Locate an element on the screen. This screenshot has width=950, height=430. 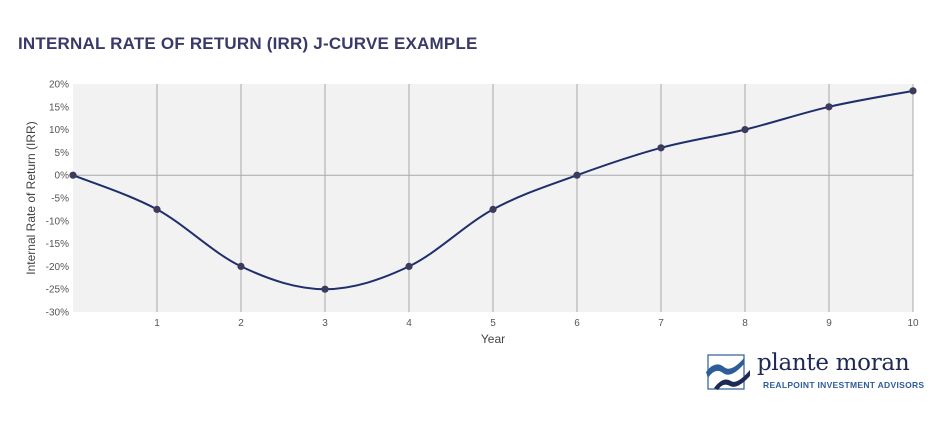
y-axis-title: Internal Rate of Return (IRR) is located at coordinates (31, 197).